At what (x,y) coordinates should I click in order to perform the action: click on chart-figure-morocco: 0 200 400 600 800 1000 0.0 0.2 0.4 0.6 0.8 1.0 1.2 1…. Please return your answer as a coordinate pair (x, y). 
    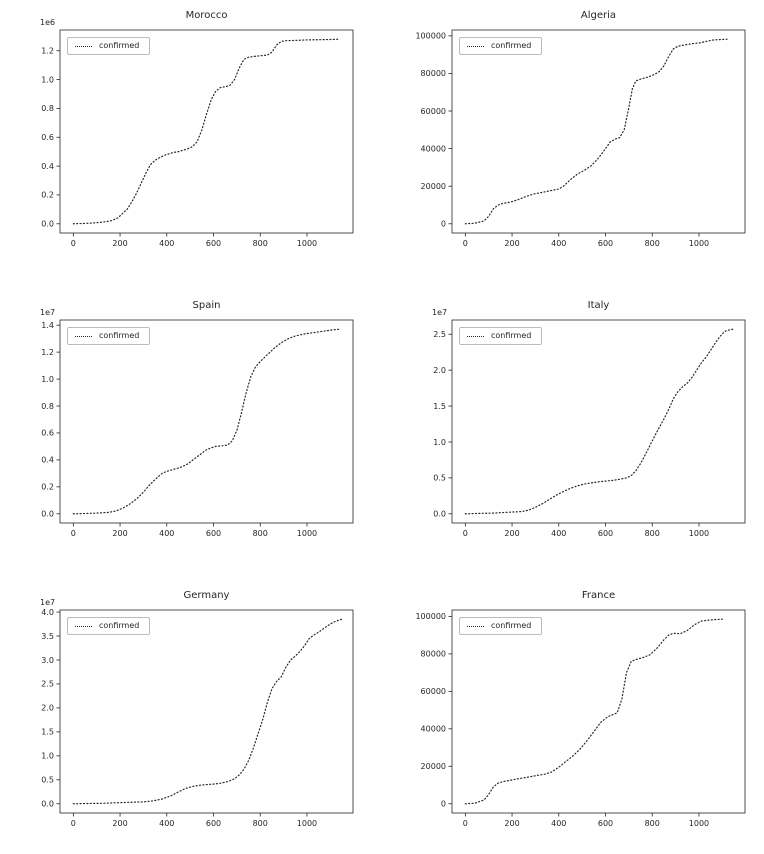
    Looking at the image, I should click on (186, 134).